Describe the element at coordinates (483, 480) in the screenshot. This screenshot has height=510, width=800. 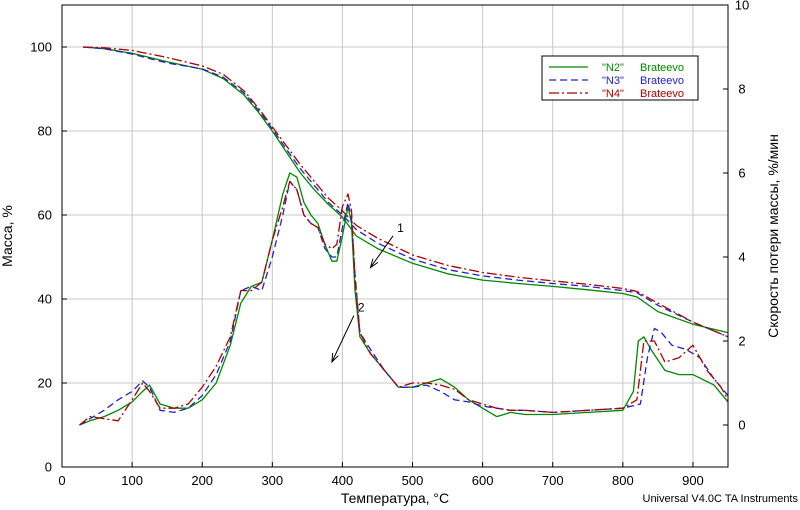
I see `x-tick-label: 600` at that location.